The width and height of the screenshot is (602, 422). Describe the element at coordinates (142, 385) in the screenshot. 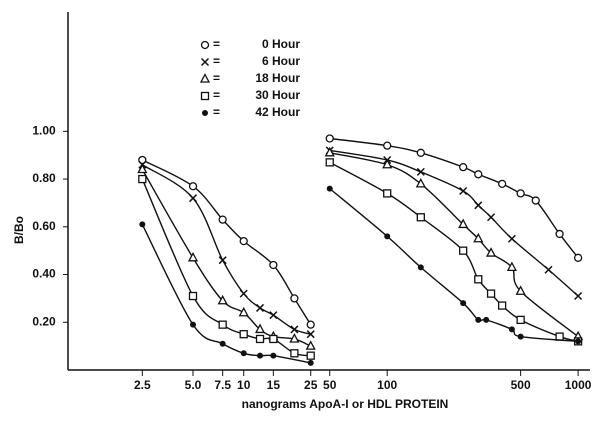

I see `x-tick-label: 2.5` at that location.